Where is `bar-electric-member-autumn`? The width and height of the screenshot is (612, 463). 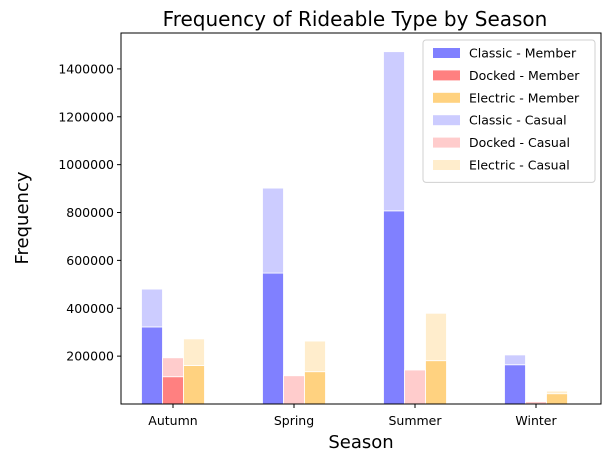
bar-electric-member-autumn is located at coordinates (194, 385).